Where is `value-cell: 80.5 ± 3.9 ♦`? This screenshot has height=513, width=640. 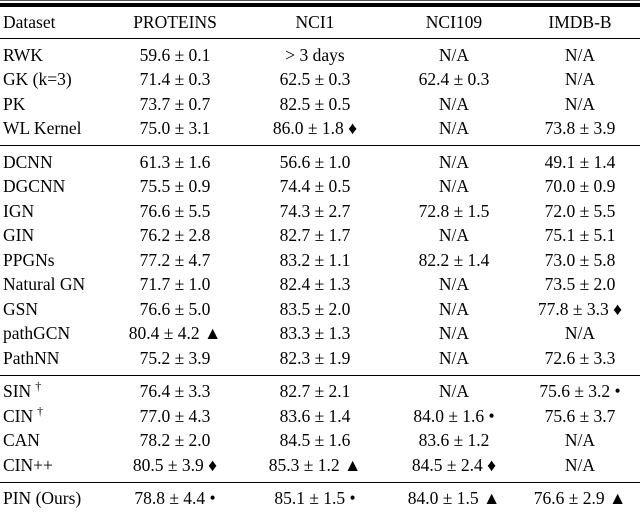
value-cell: 80.5 ± 3.9 ♦ is located at coordinates (175, 464).